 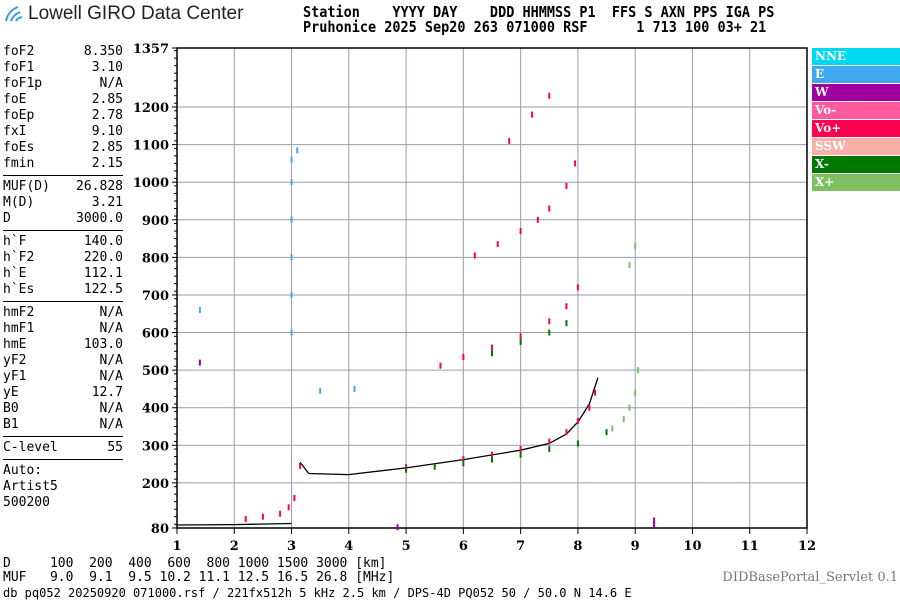 I want to click on param-name: yE, so click(x=11, y=392).